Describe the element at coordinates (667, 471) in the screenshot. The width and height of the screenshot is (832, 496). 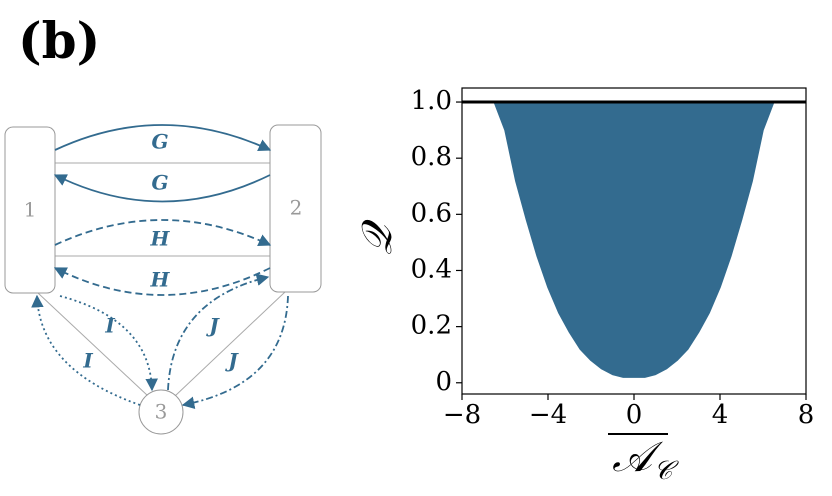
I see `x-label-subscript: 𝒞` at that location.